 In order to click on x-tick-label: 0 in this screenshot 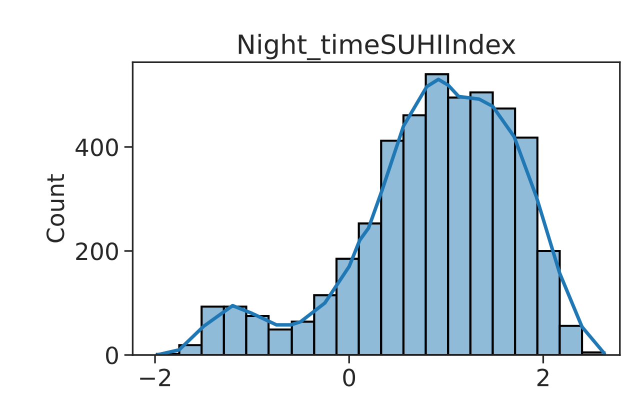, I will do `click(349, 377)`.